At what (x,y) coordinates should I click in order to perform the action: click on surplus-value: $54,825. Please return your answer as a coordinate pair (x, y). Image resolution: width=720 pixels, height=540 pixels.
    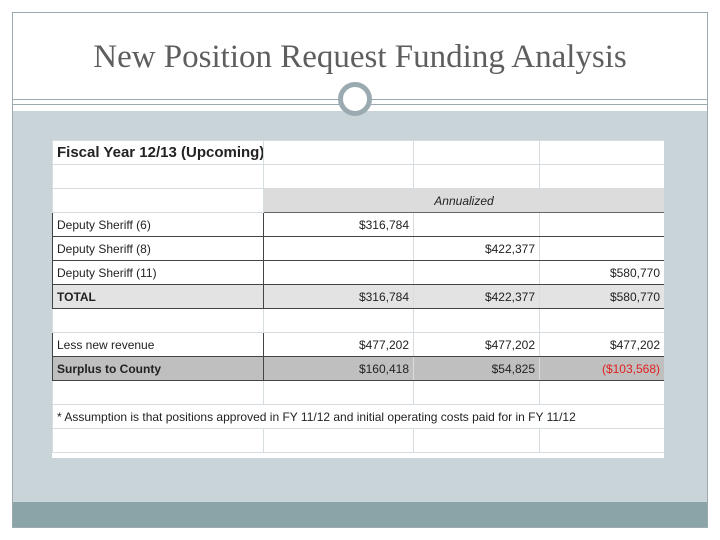
    Looking at the image, I should click on (476, 368).